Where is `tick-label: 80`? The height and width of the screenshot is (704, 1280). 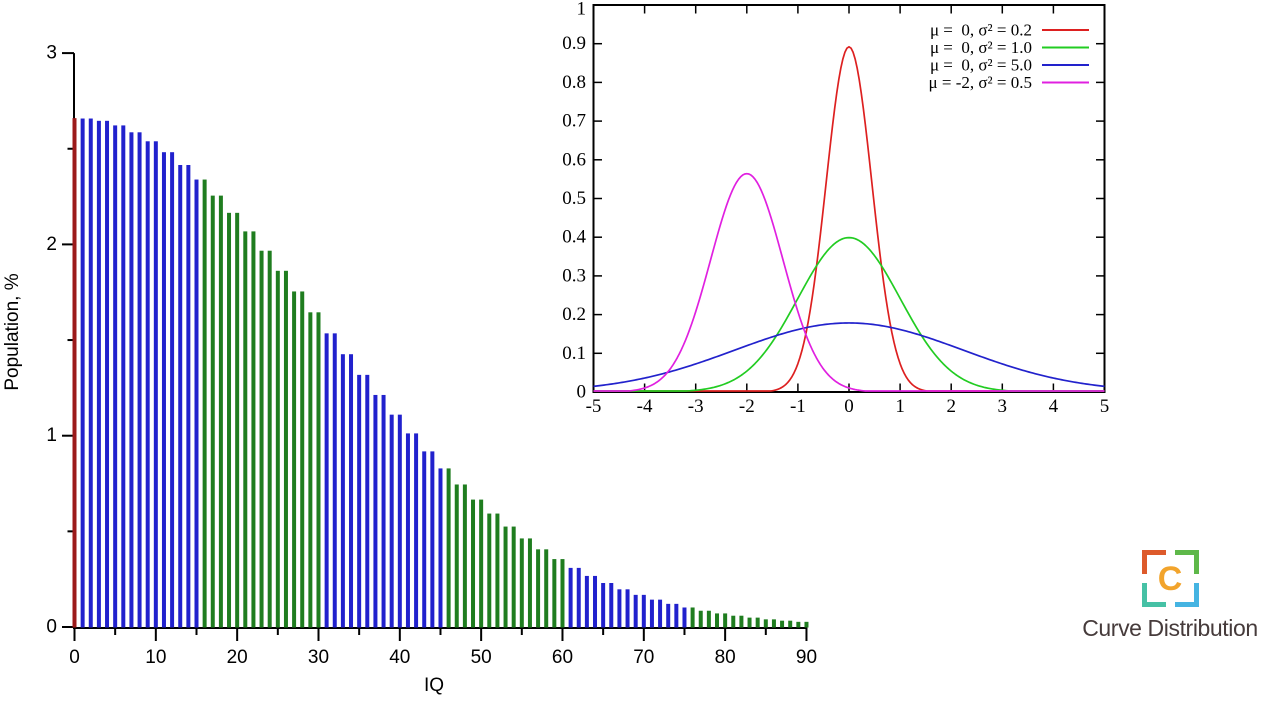
tick-label: 80 is located at coordinates (725, 657).